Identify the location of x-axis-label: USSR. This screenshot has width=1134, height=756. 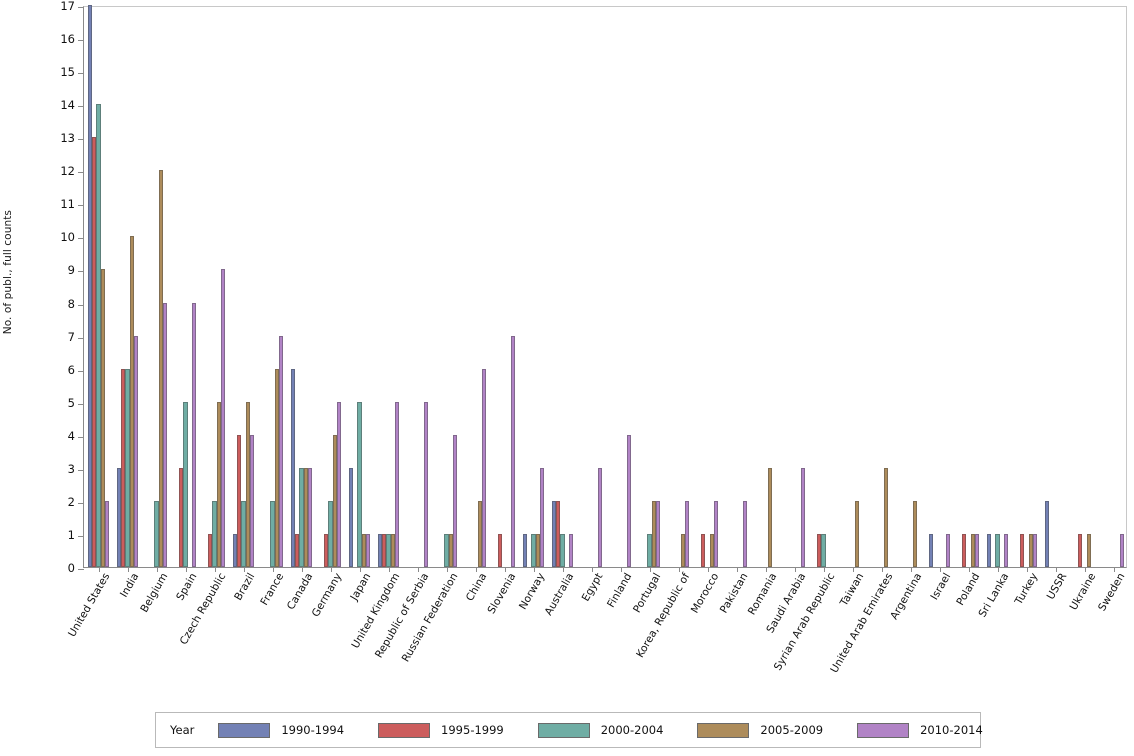
(1056, 586).